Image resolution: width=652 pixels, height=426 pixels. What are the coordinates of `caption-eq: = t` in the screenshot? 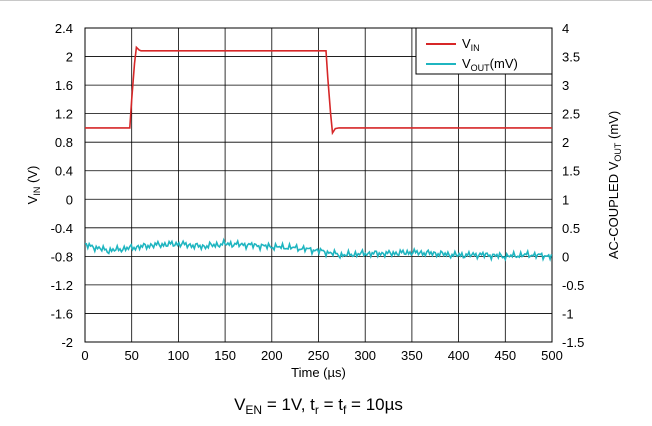 It's located at (331, 404).